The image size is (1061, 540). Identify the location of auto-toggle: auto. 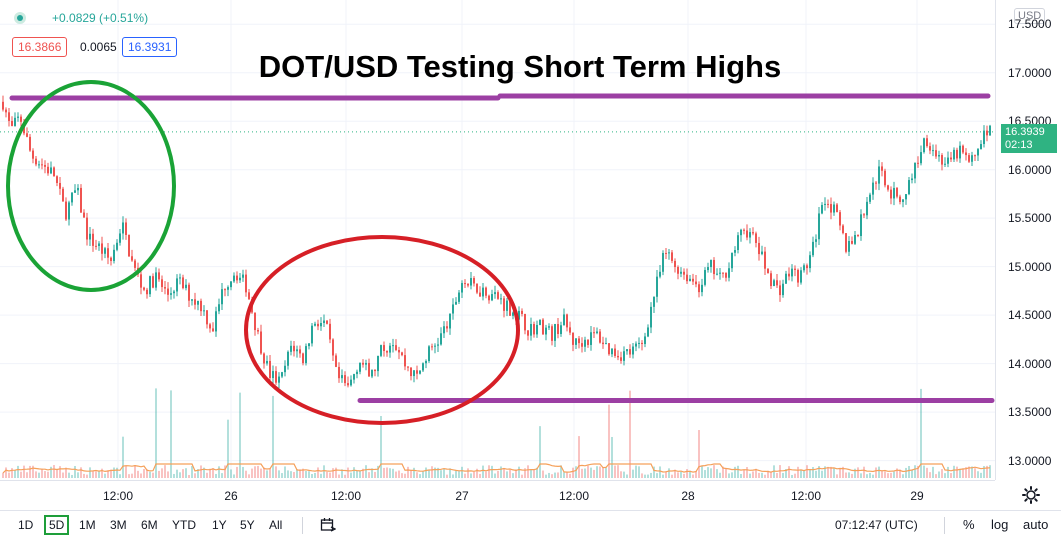
(1036, 524).